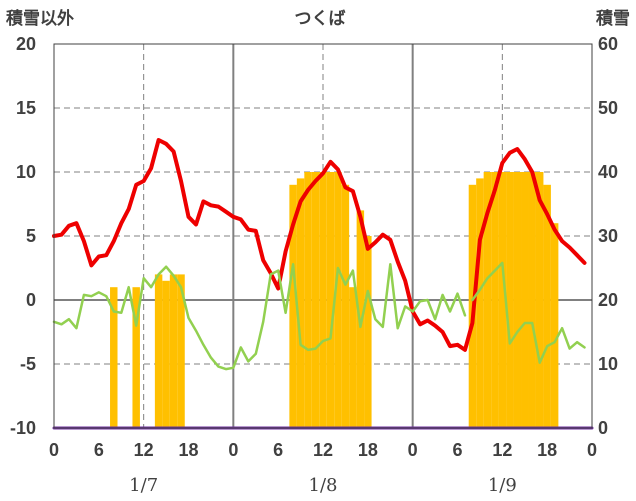 Image resolution: width=636 pixels, height=501 pixels. Describe the element at coordinates (31, 300) in the screenshot. I see `y-left-tick-label: 0` at that location.